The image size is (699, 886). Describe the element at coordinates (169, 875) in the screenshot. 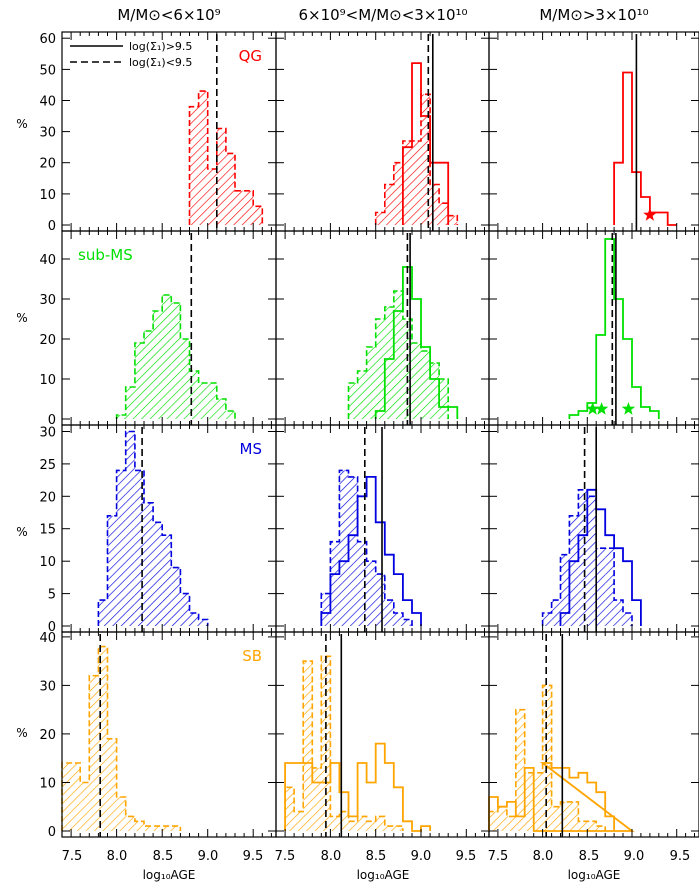

I see `xlabel-col-0: log₁₀AGE` at that location.